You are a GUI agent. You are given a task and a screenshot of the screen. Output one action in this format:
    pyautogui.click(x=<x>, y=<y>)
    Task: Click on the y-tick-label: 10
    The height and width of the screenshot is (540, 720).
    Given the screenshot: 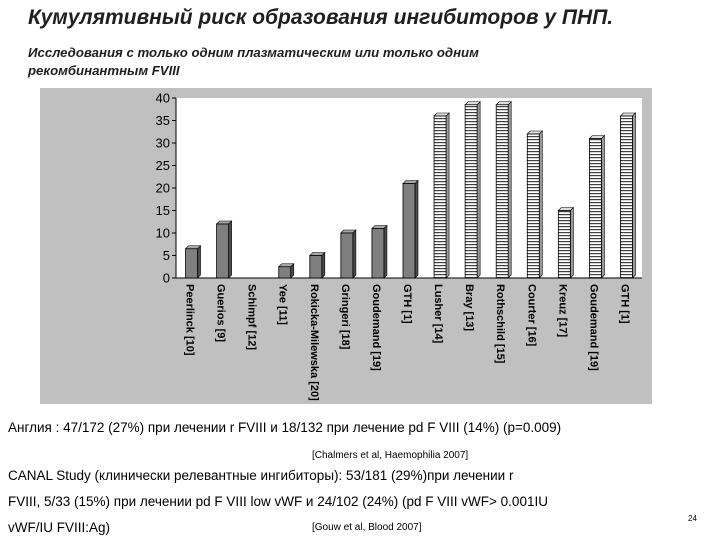 What is the action you would take?
    pyautogui.click(x=163, y=233)
    